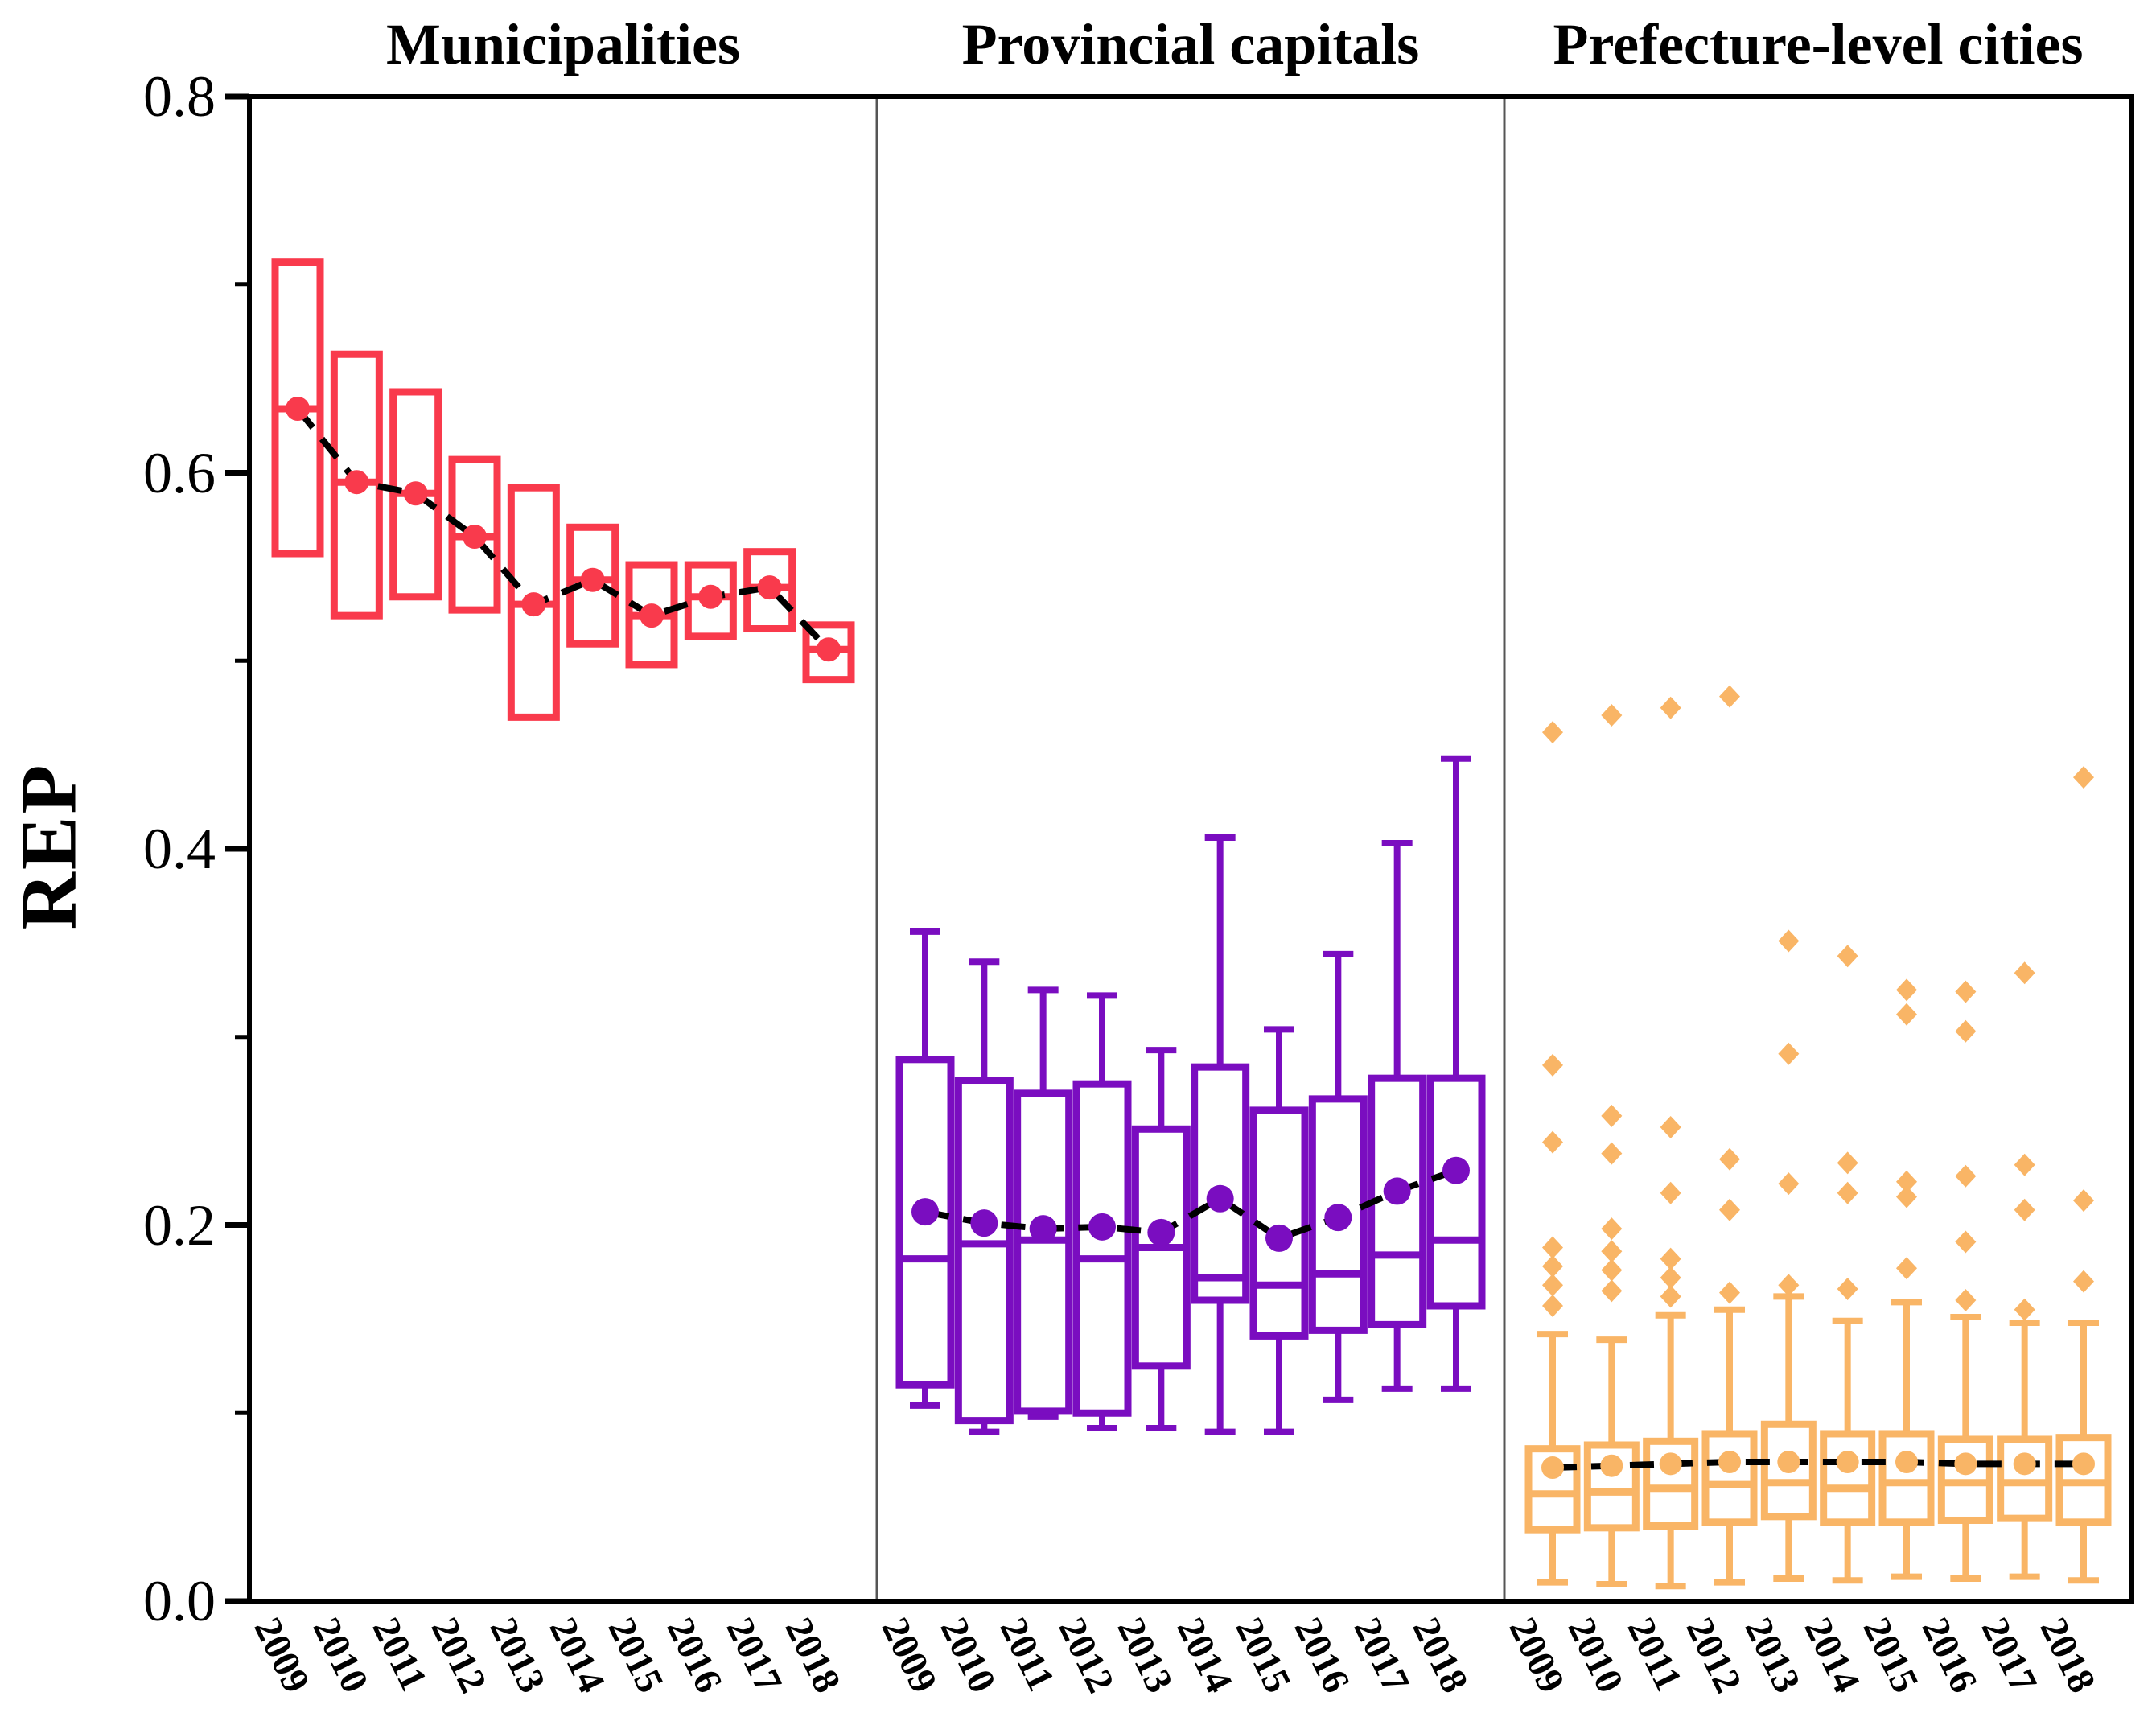 The width and height of the screenshot is (2156, 1717). What do you see at coordinates (563, 44) in the screenshot?
I see `panel-title-municipalities: Municipalities` at bounding box center [563, 44].